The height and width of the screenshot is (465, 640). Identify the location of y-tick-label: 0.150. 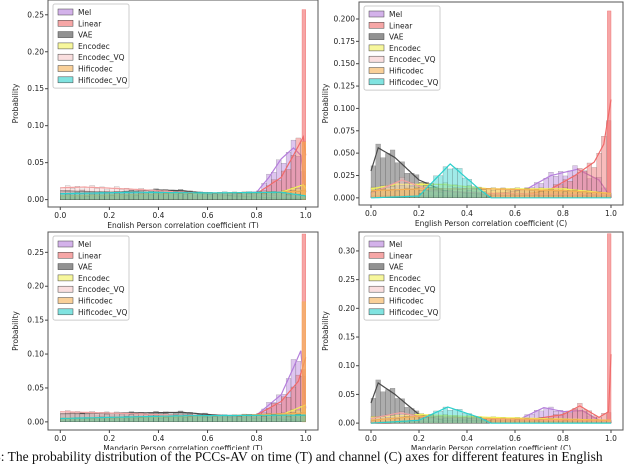
(345, 63).